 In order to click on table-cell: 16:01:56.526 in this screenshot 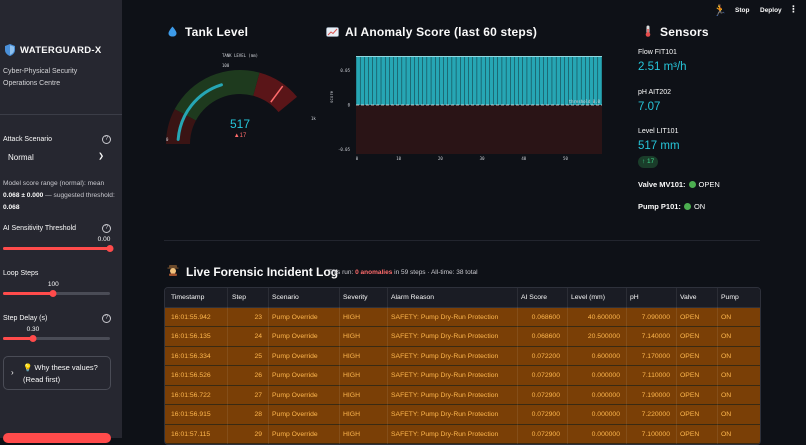, I will do `click(191, 375)`.